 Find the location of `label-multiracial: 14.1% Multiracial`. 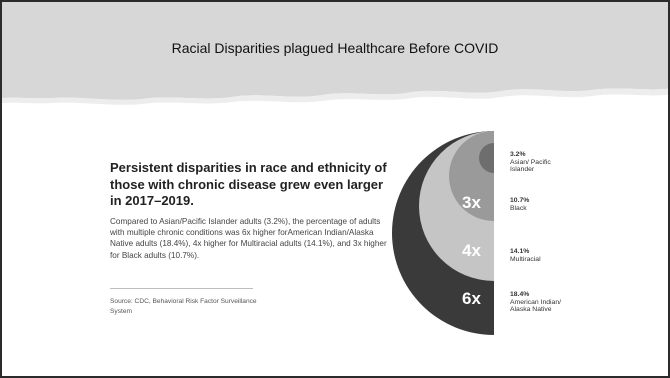

label-multiracial: 14.1% Multiracial is located at coordinates (570, 255).